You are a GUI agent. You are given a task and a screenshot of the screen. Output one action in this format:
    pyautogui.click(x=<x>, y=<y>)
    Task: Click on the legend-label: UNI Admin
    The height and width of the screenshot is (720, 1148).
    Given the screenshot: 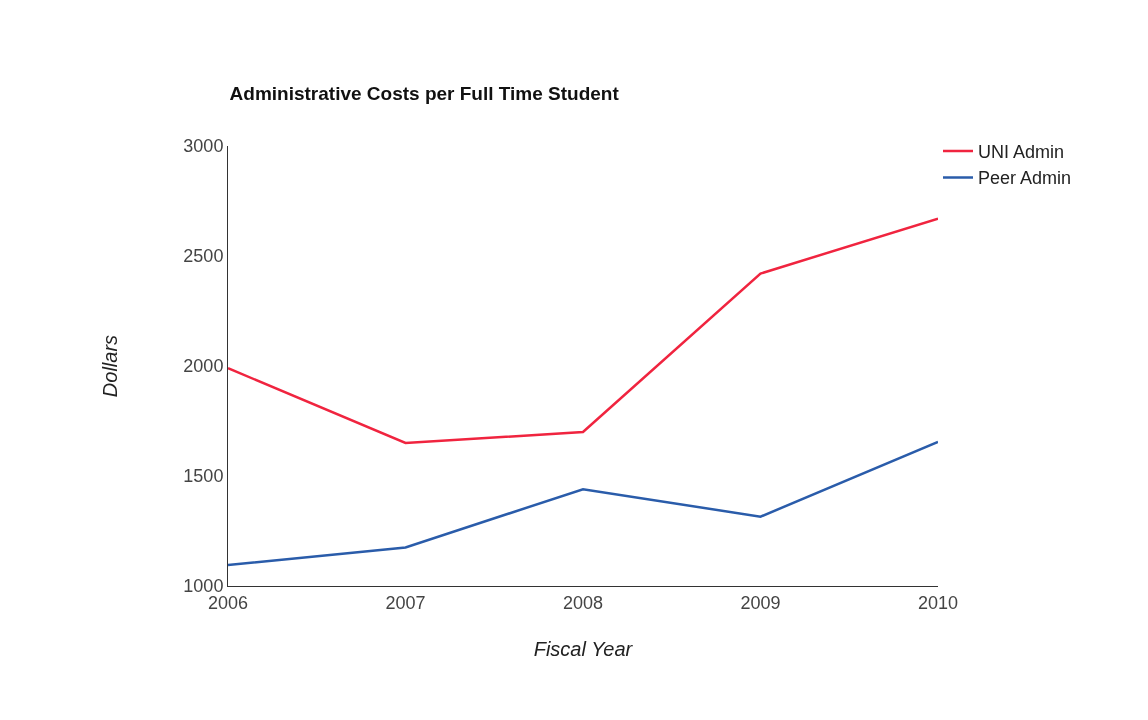 What is the action you would take?
    pyautogui.click(x=1021, y=152)
    